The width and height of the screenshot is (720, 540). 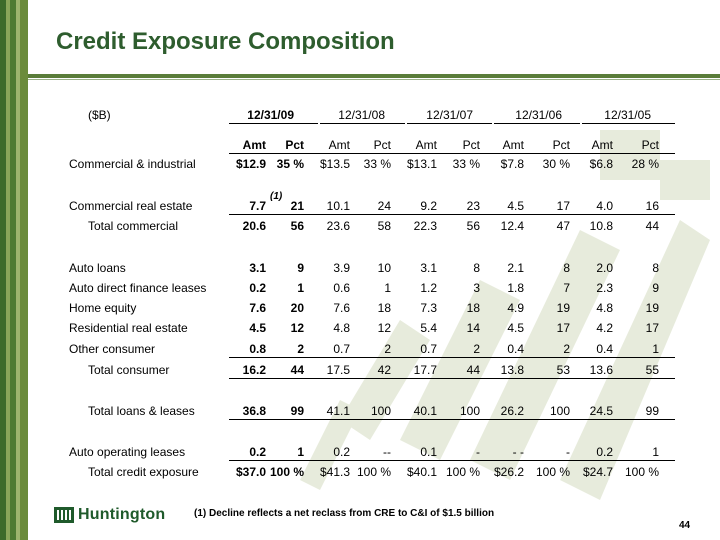 What do you see at coordinates (428, 328) in the screenshot?
I see `table-cell-amt: 5.4` at bounding box center [428, 328].